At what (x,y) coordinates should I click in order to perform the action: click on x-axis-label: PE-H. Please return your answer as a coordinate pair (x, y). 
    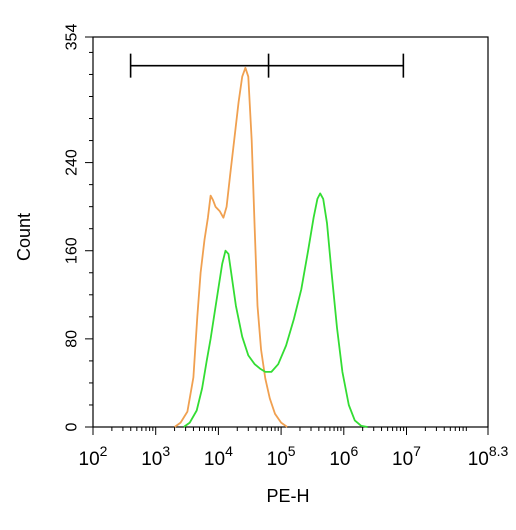
    Looking at the image, I should click on (287, 496).